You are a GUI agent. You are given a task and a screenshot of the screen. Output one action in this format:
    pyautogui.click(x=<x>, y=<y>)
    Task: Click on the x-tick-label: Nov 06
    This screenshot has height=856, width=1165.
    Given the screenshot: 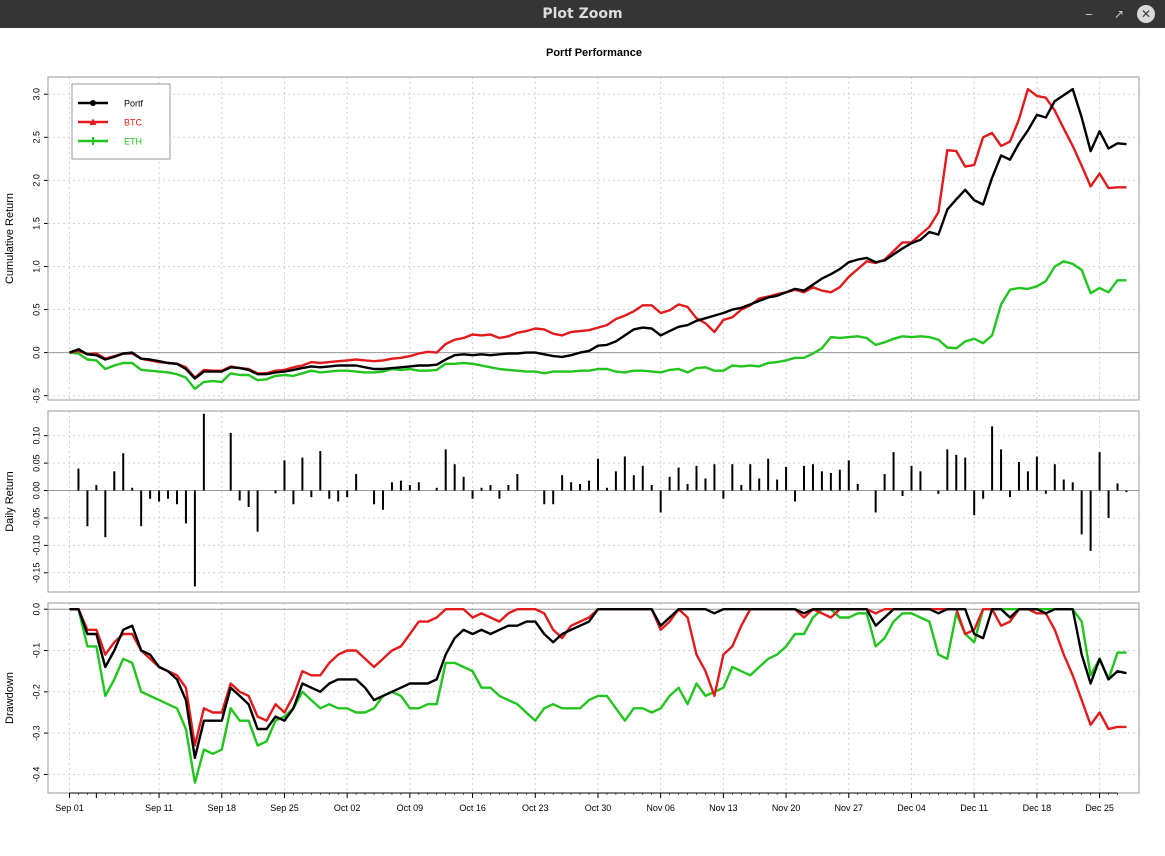 What is the action you would take?
    pyautogui.click(x=660, y=808)
    